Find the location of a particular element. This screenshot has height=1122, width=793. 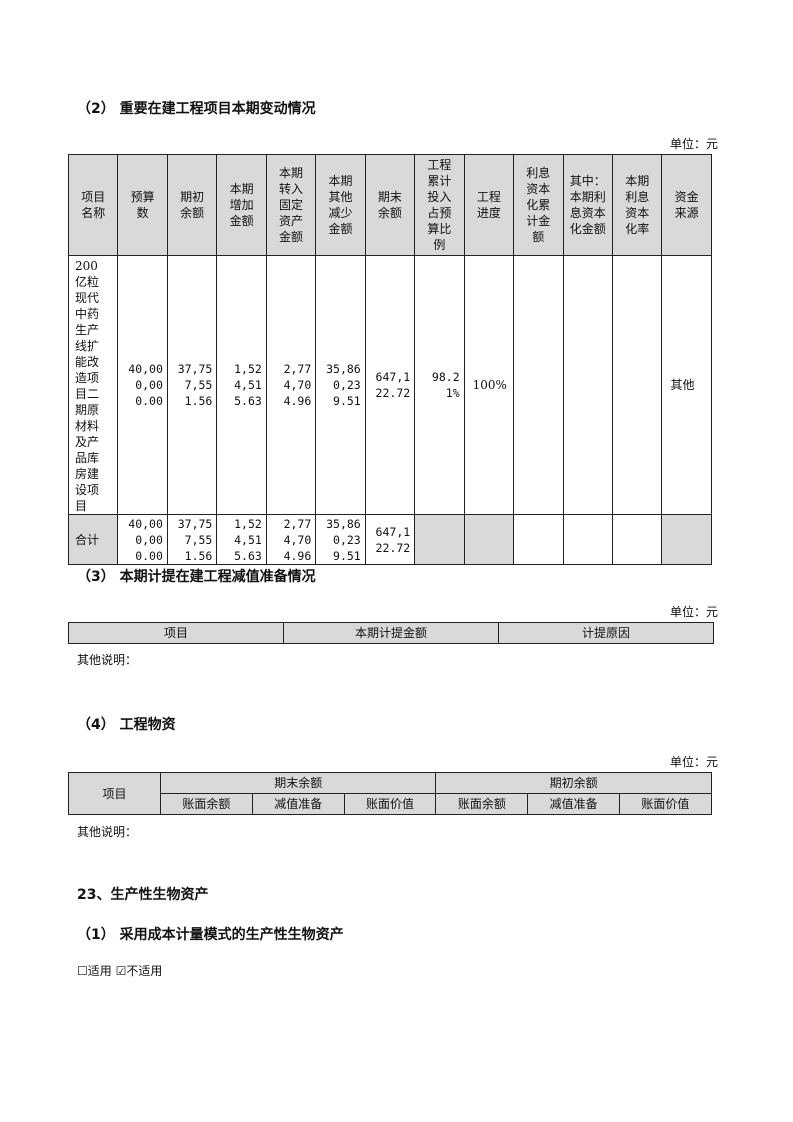

total-label: 合计 is located at coordinates (87, 539).